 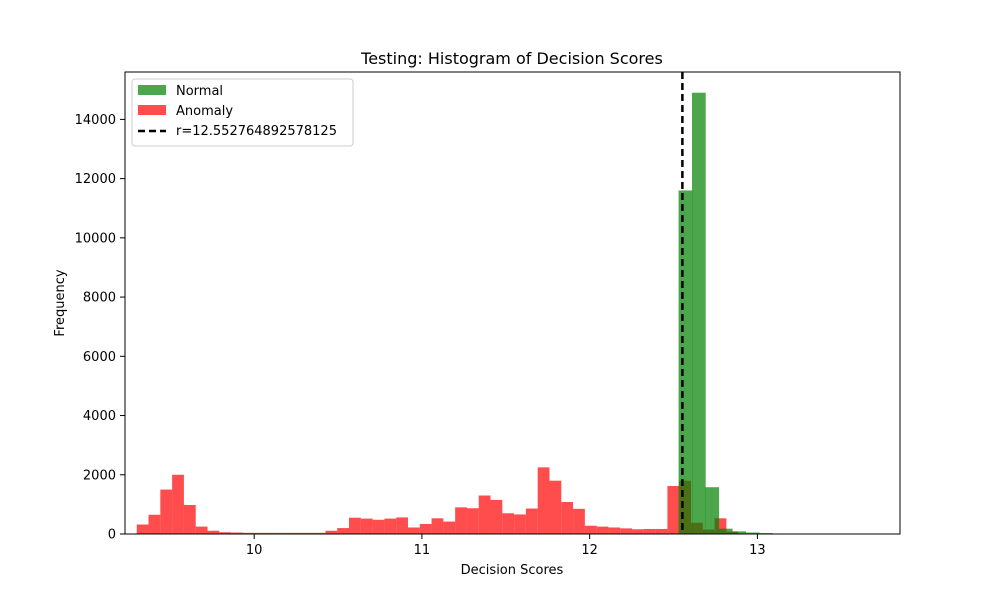 I want to click on legend-label-threshold: r=12.552764892578125, so click(x=256, y=131).